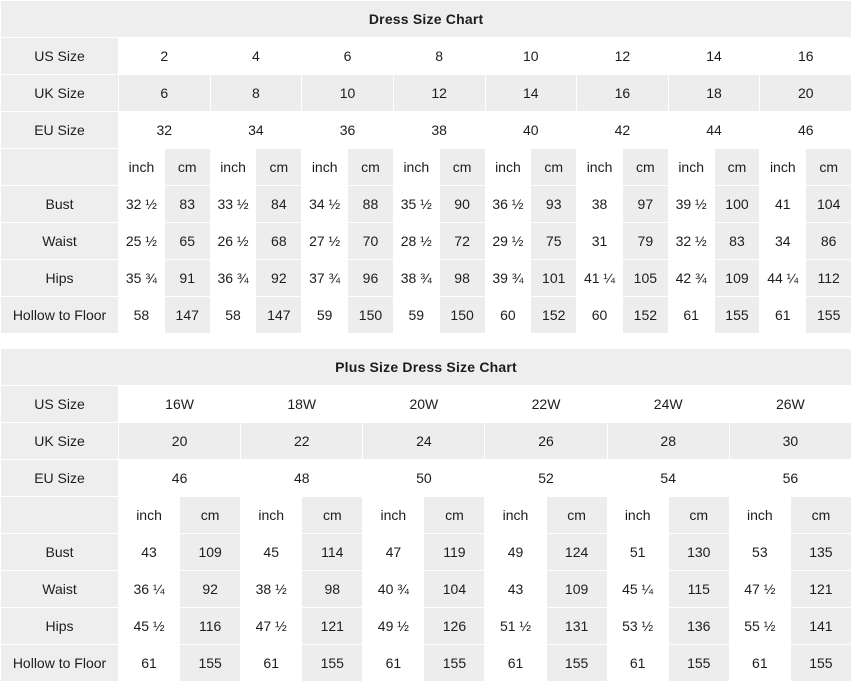  Describe the element at coordinates (828, 241) in the screenshot. I see `cell-waist-15: 86` at that location.